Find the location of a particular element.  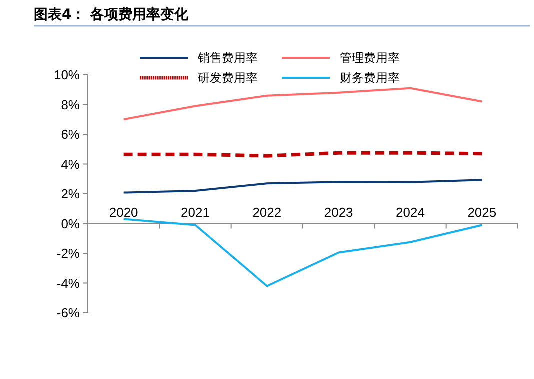

x-tick-label: 2020 is located at coordinates (123, 212).